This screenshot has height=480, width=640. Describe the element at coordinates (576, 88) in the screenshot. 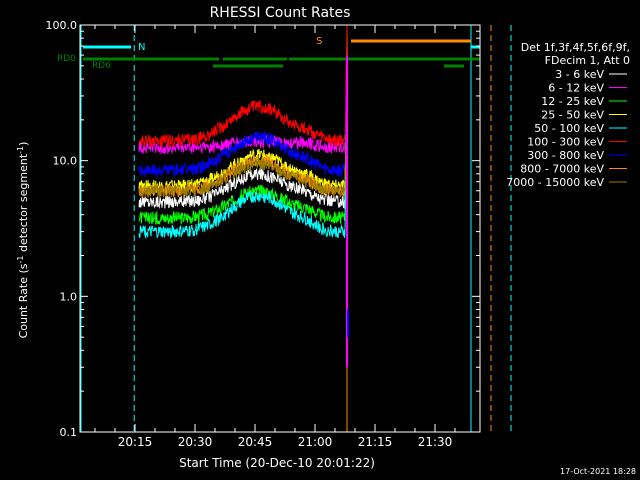

I see `legend-entry-label: 6 - 12 keV` at that location.